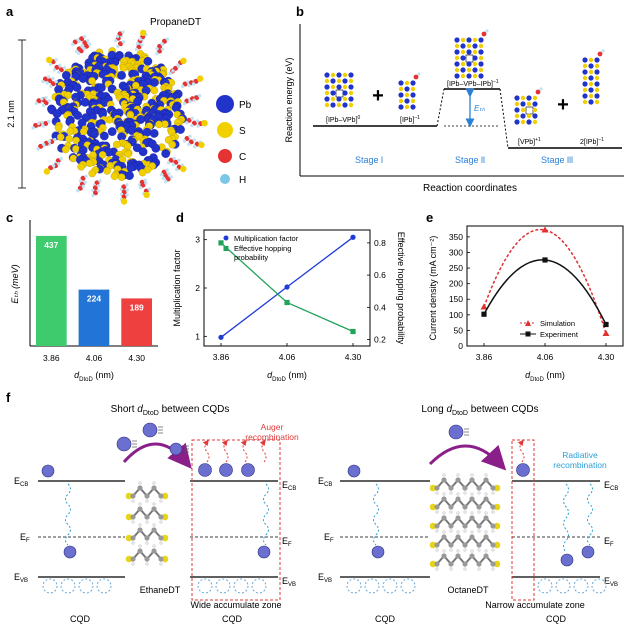 This screenshot has height=628, width=635. Describe the element at coordinates (262, 248) in the screenshot. I see `d-legend-hop-l1: Effective hopping` at that location.